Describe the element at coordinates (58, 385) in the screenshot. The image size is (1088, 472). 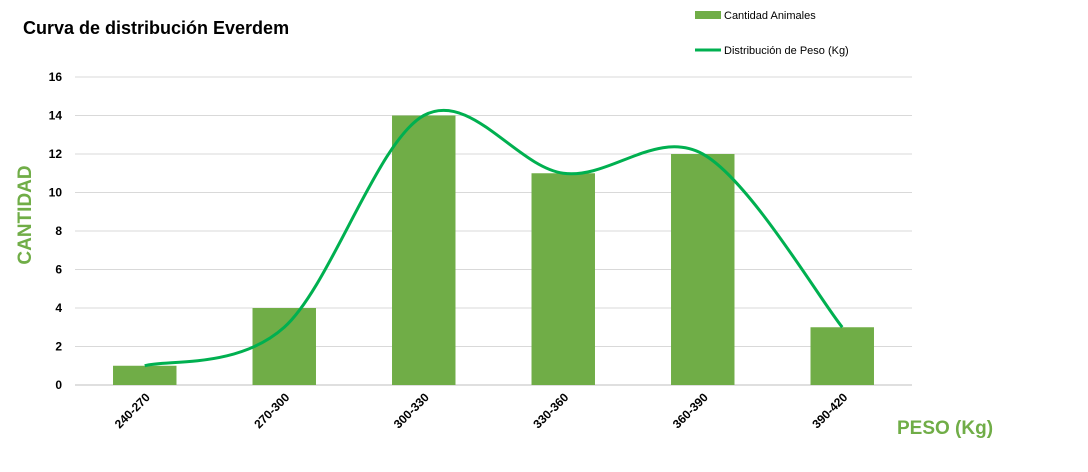
I see `y-tick-label: 0` at that location.